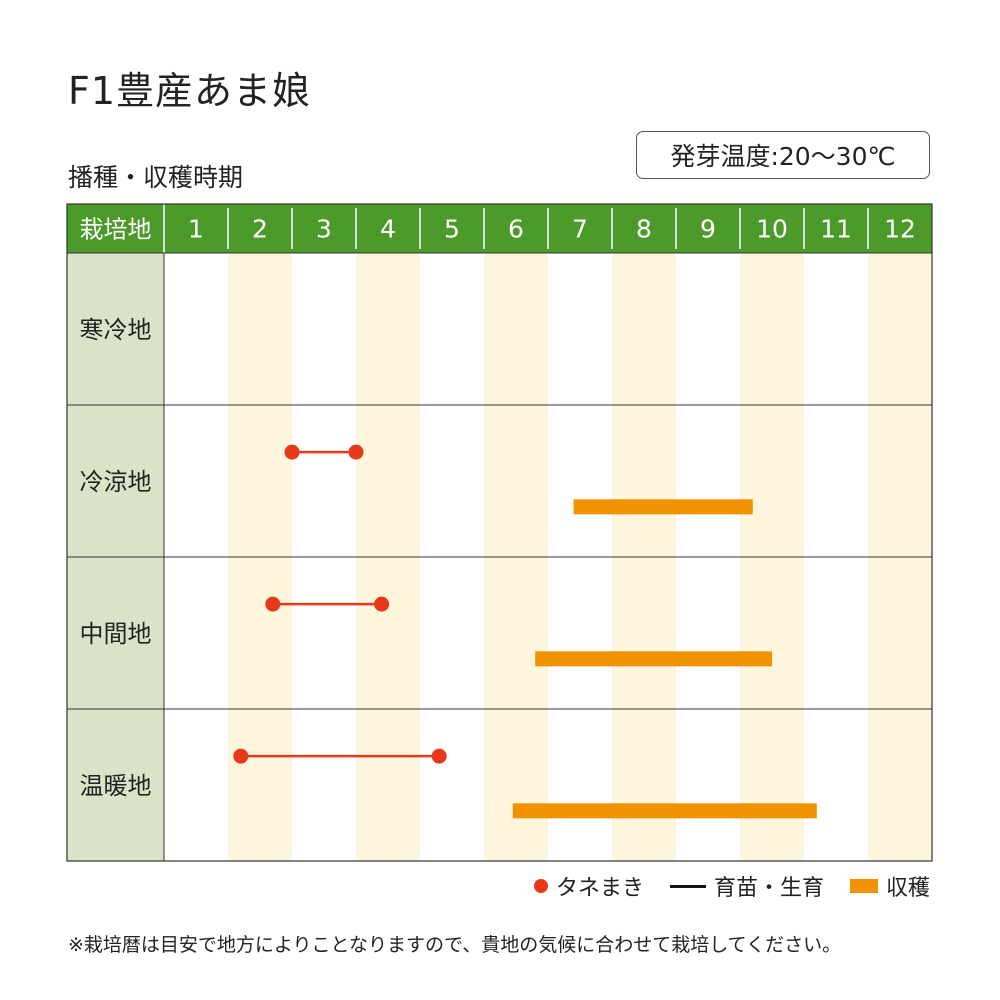 The height and width of the screenshot is (1000, 1000). What do you see at coordinates (768, 888) in the screenshot?
I see `legend-seedling-label: 育苗・生育` at bounding box center [768, 888].